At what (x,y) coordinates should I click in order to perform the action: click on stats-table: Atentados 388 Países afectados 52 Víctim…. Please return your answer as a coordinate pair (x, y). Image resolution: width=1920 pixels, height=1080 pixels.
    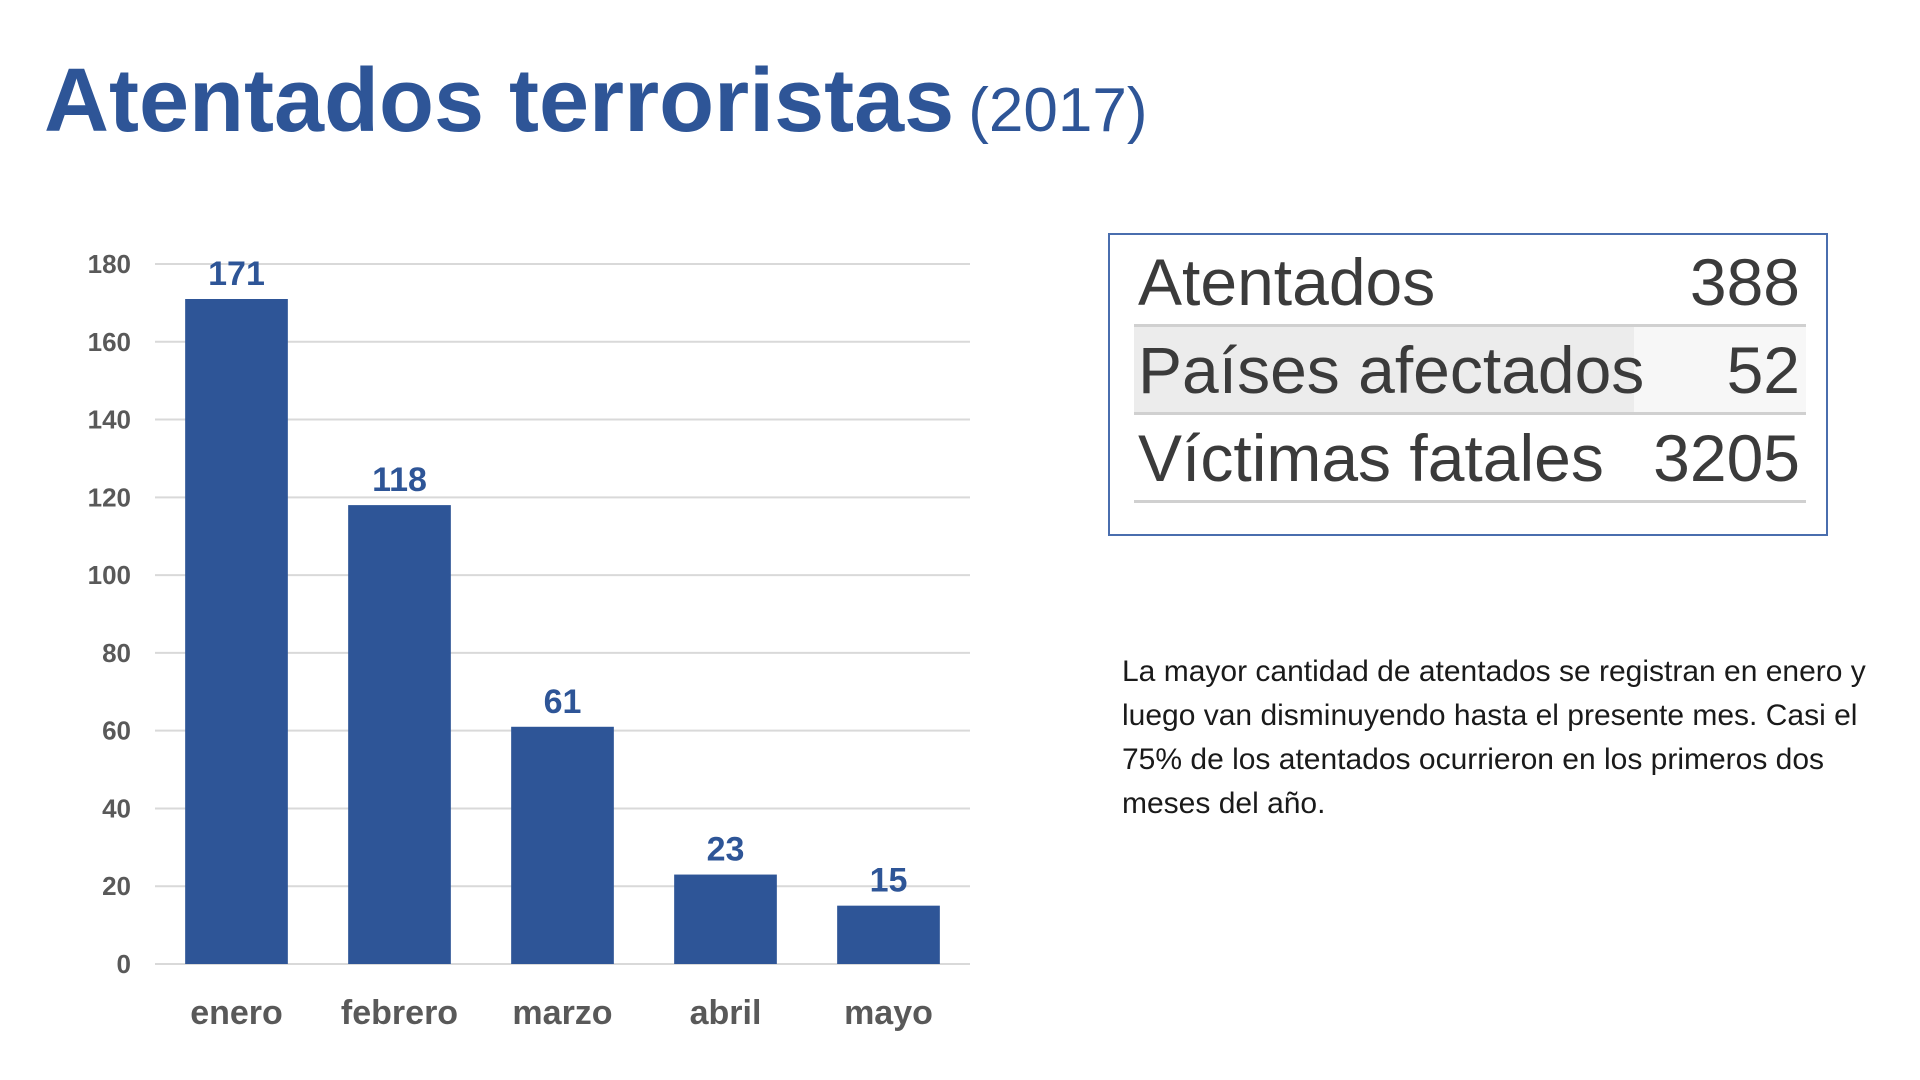
    Looking at the image, I should click on (1468, 384).